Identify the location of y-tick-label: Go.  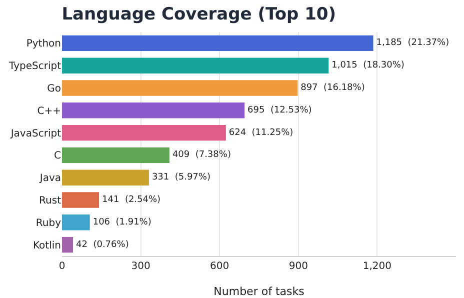
(54, 89).